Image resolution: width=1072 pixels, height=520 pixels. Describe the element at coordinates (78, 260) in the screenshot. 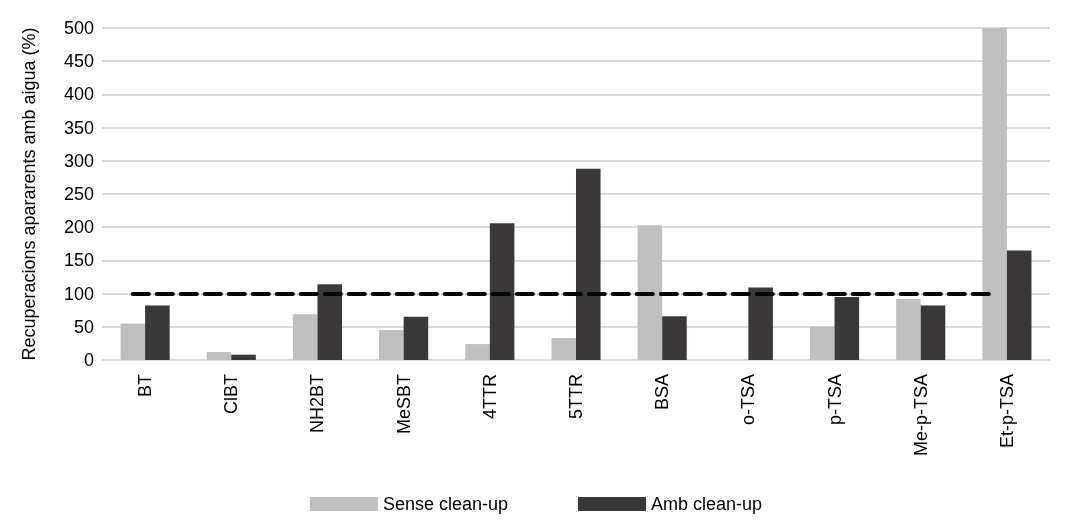

I see `y-tick-label: 150` at that location.